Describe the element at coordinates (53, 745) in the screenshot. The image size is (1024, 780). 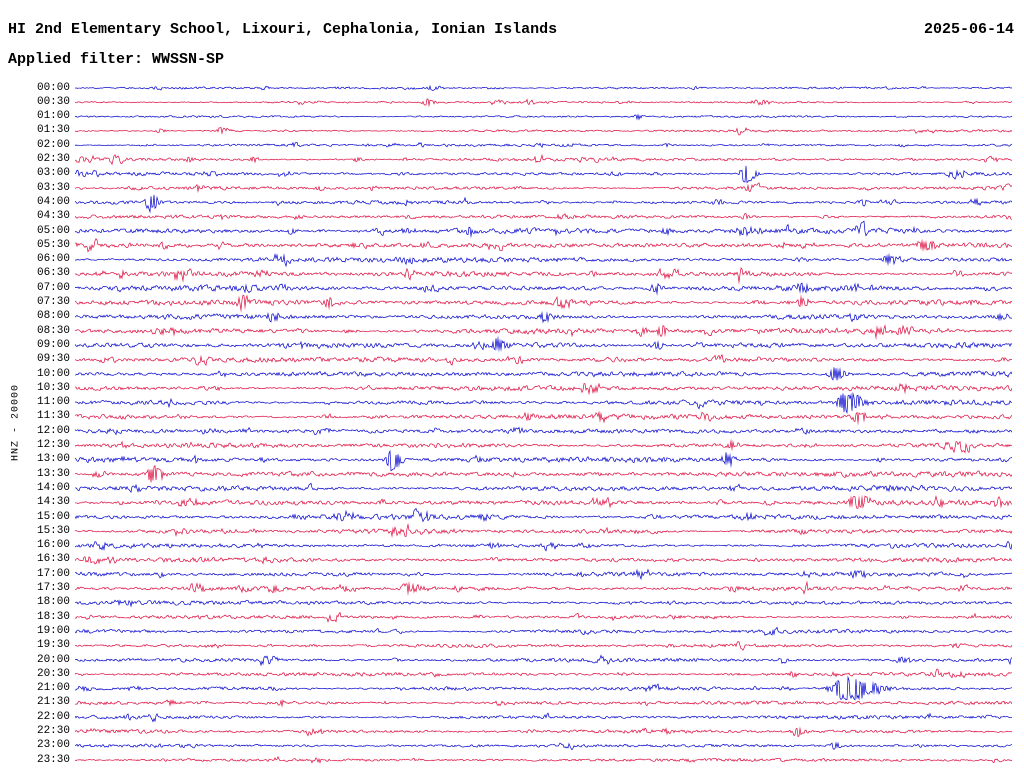
I see `time-label: 23:00` at that location.